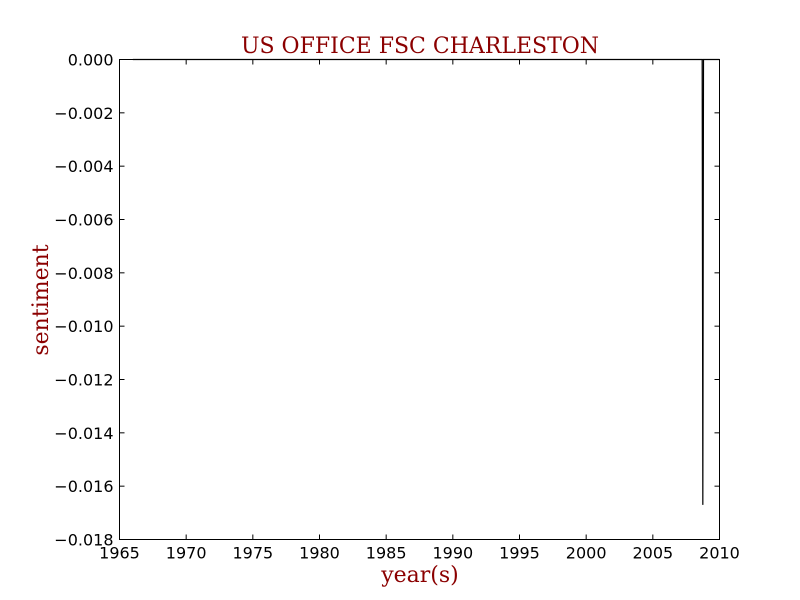 Image resolution: width=800 pixels, height=600 pixels. What do you see at coordinates (386, 553) in the screenshot?
I see `x-tick-label: 1985` at bounding box center [386, 553].